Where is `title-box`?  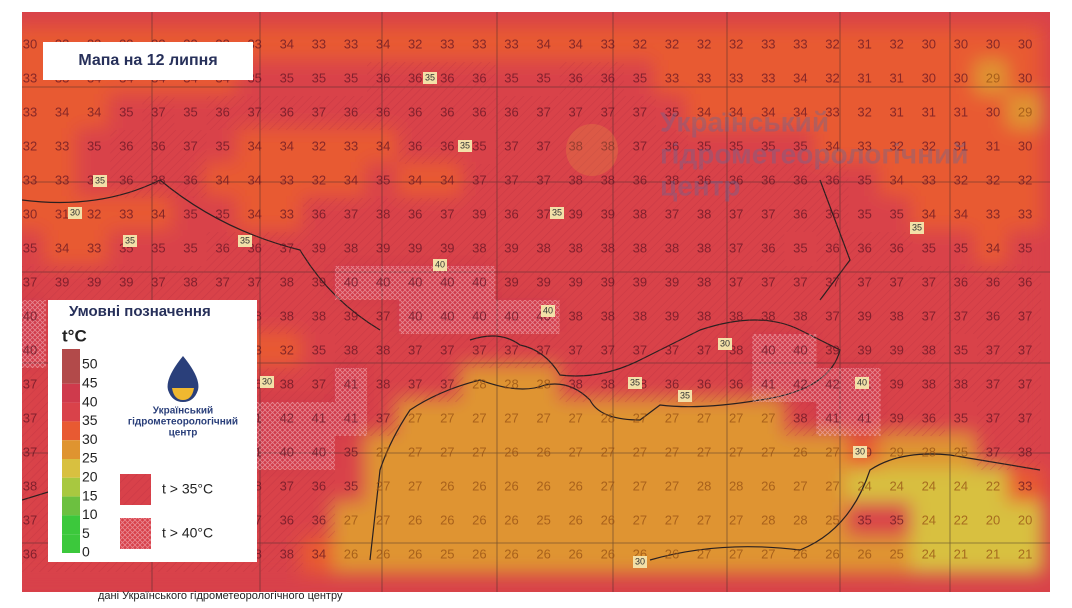 title-box is located at coordinates (148, 61).